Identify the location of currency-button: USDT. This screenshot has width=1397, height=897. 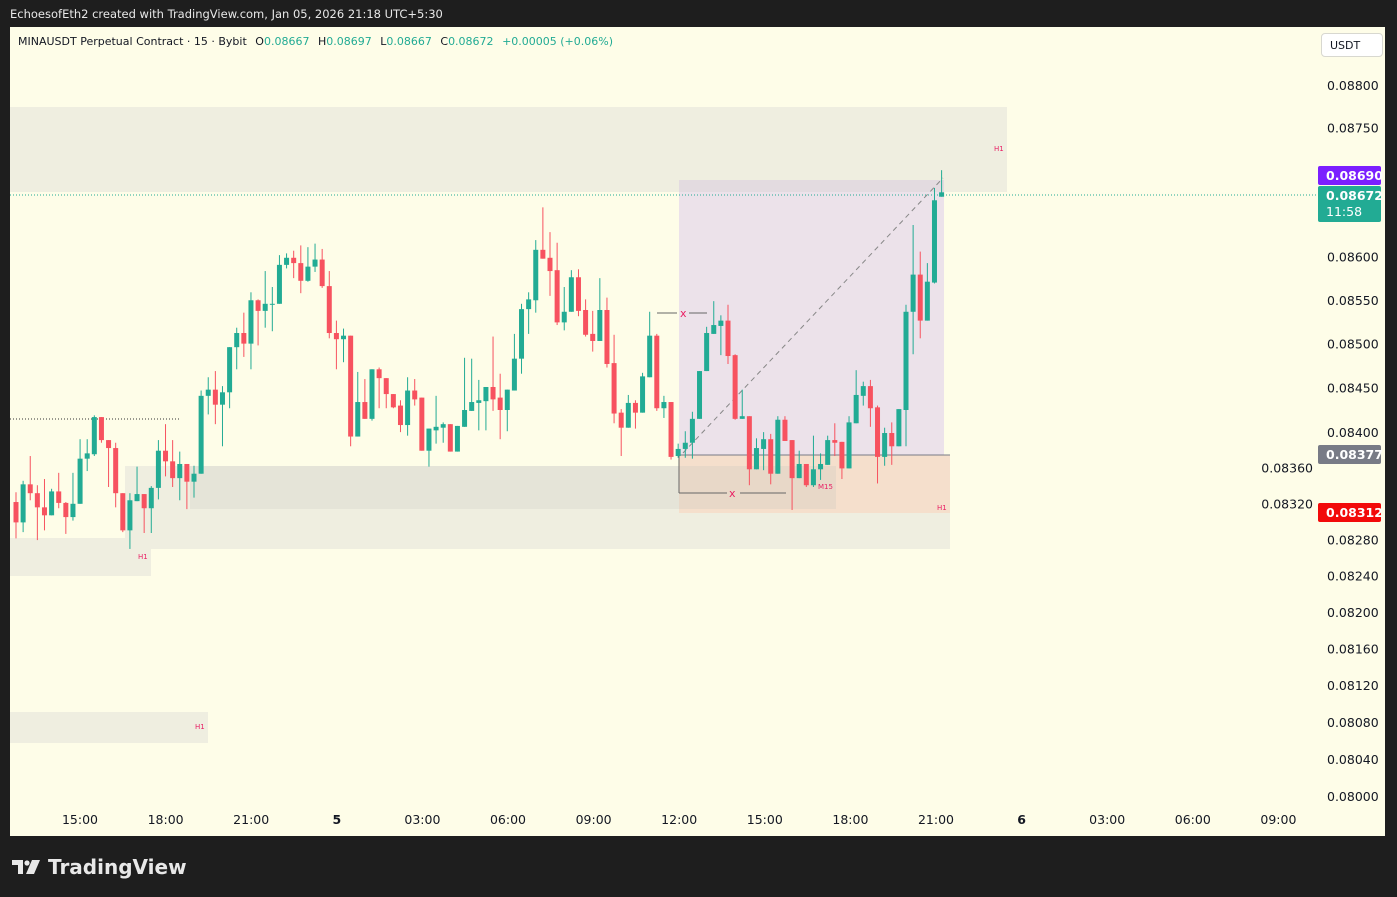
(1352, 45).